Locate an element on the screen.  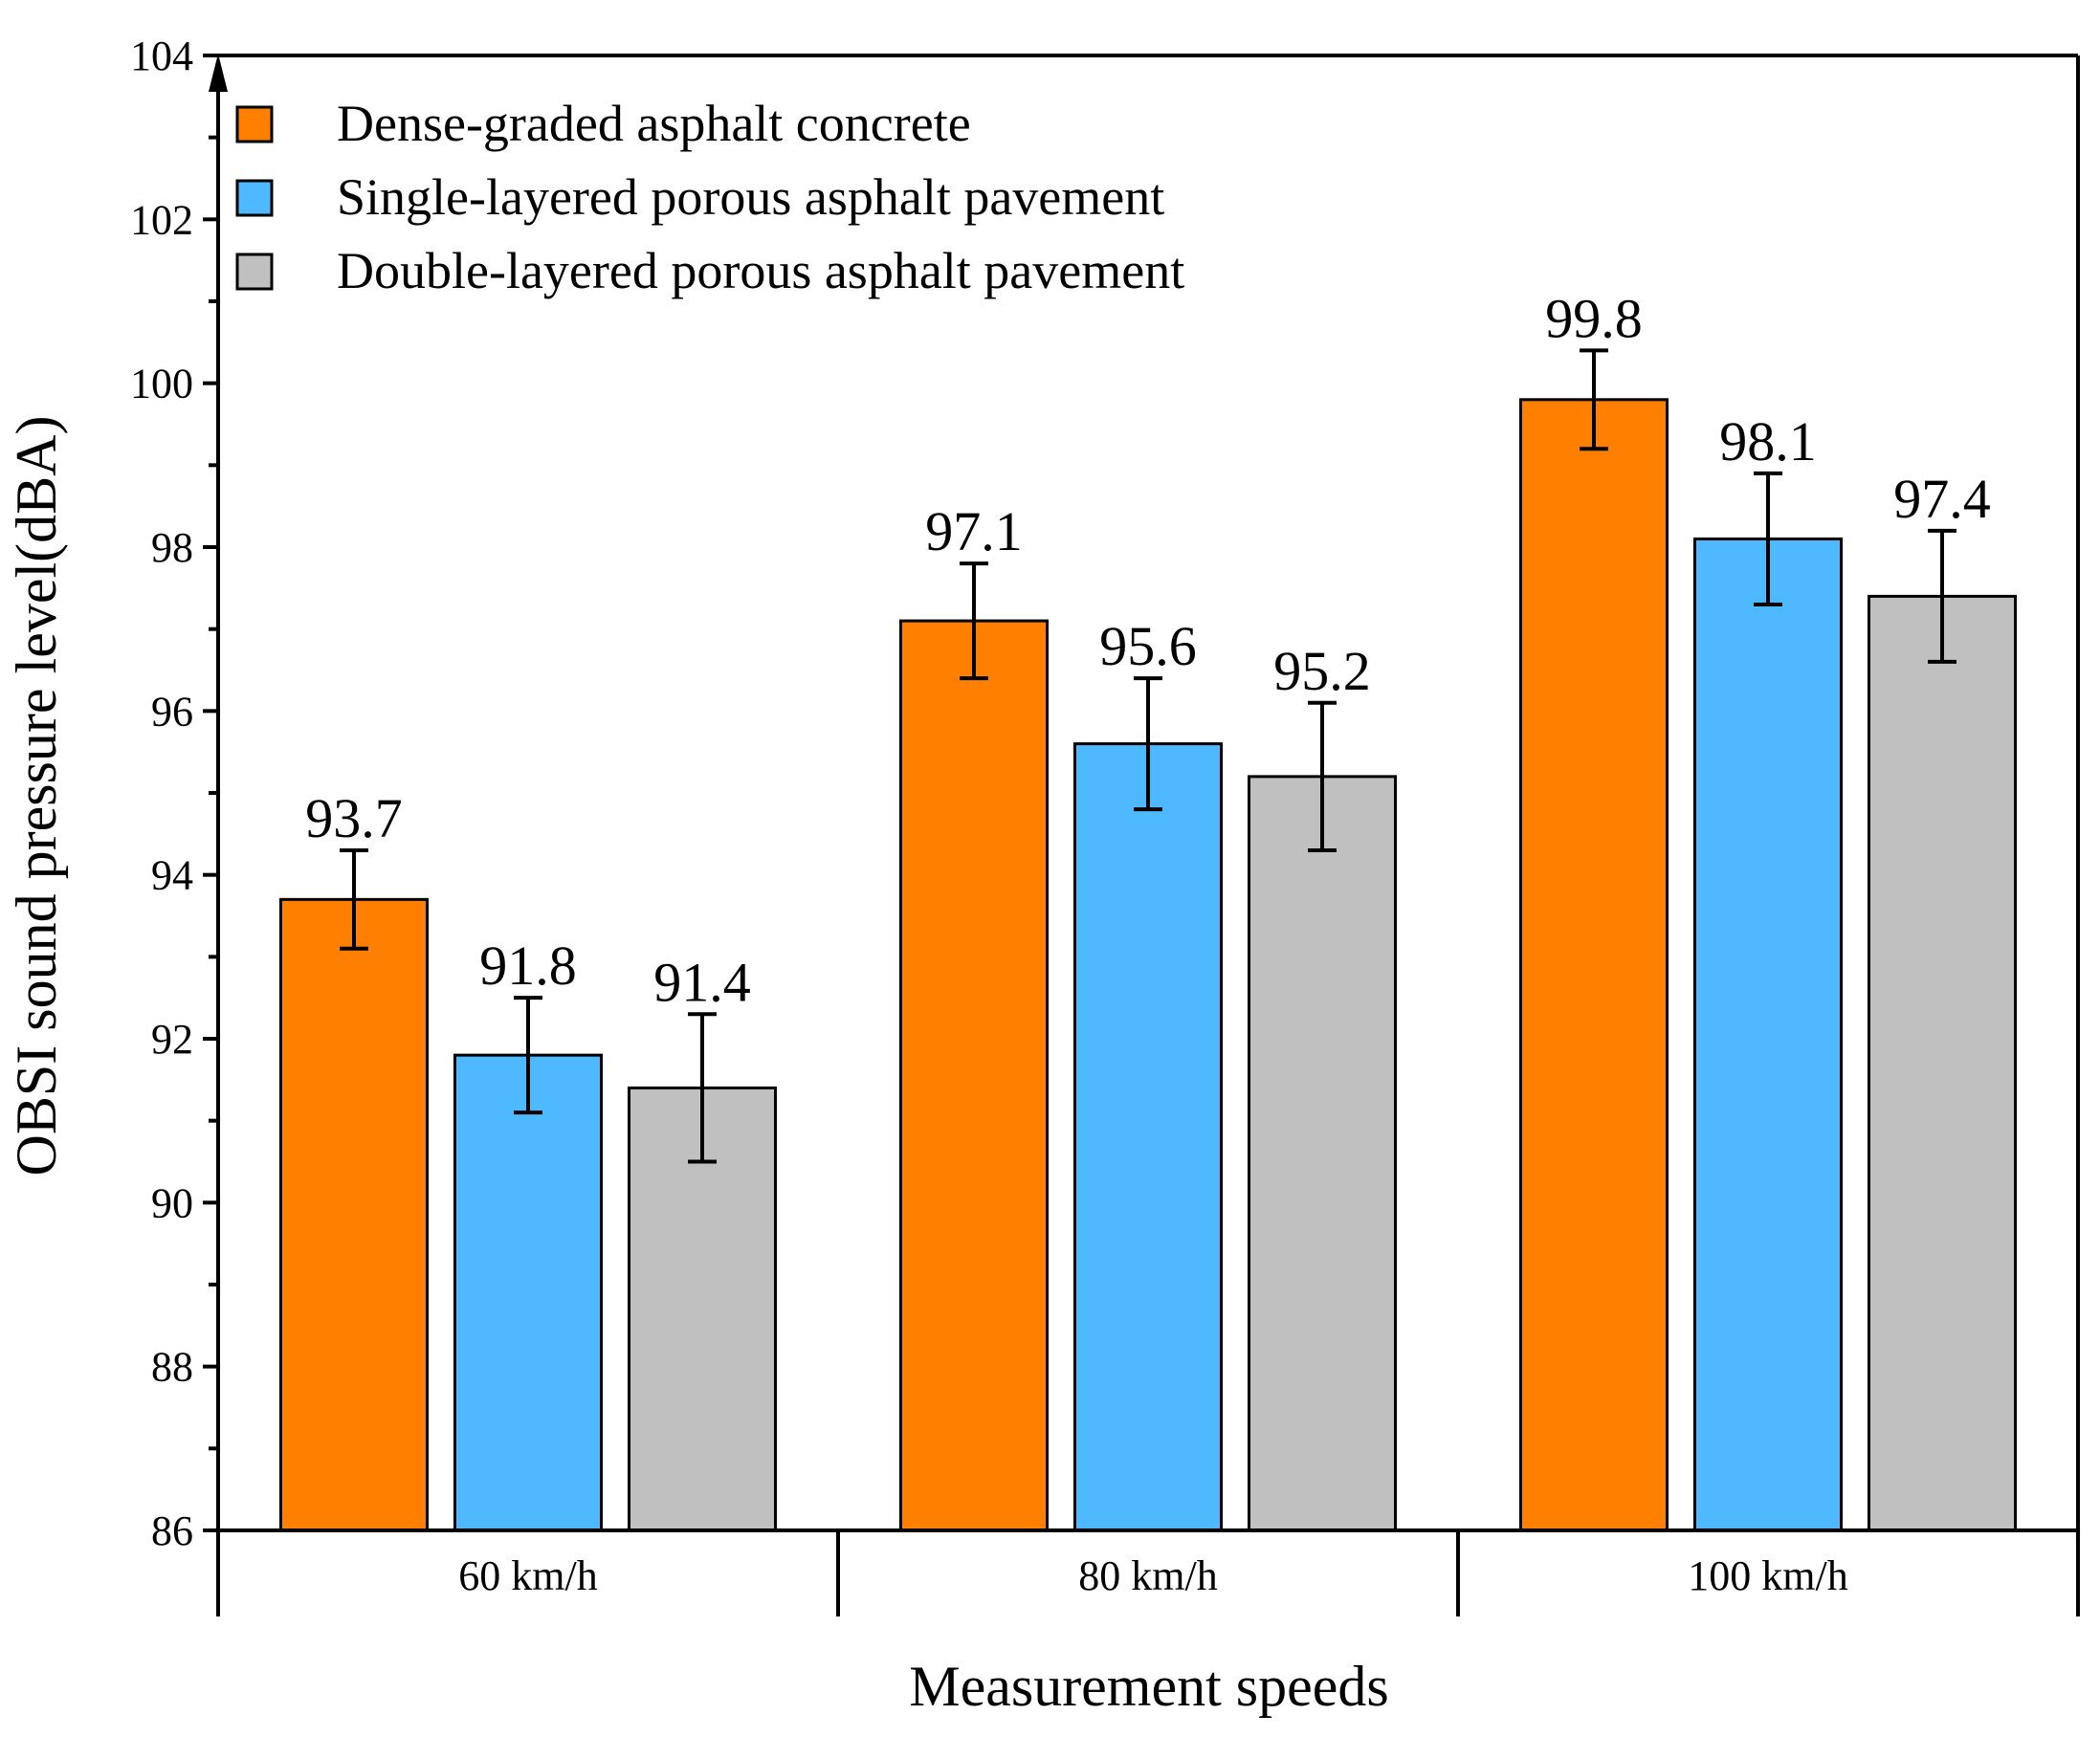
y-tick-label: 100 is located at coordinates (162, 384).